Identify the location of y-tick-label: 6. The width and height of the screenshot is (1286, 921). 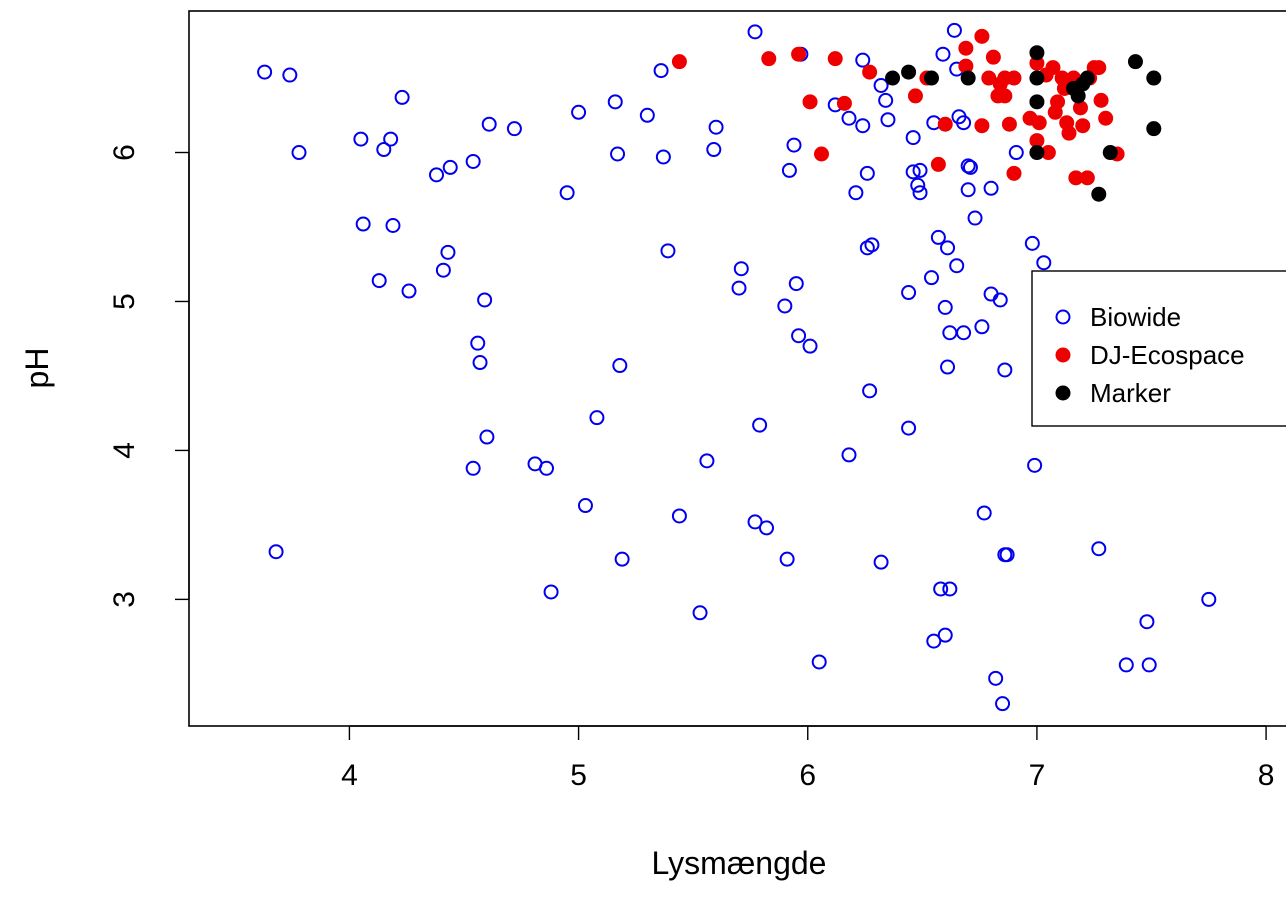
(124, 152).